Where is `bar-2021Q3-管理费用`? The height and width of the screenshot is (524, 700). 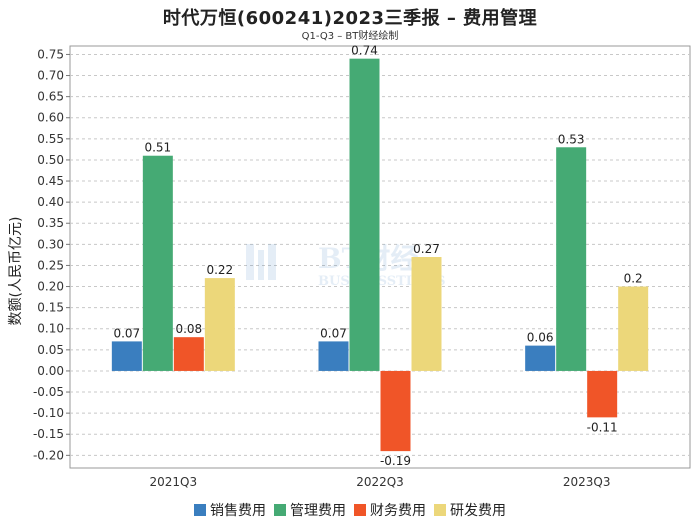 bar-2021Q3-管理费用 is located at coordinates (157, 263).